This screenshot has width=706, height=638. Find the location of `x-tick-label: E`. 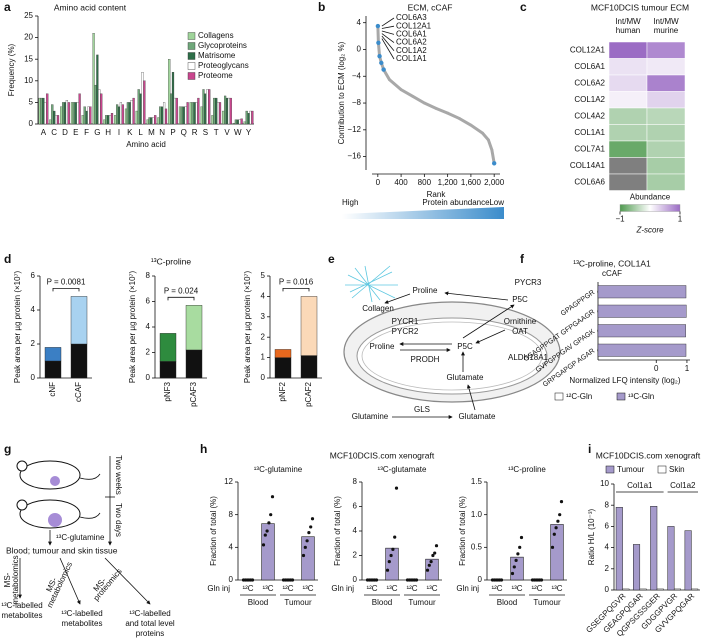

x-tick-label: E is located at coordinates (75, 132).